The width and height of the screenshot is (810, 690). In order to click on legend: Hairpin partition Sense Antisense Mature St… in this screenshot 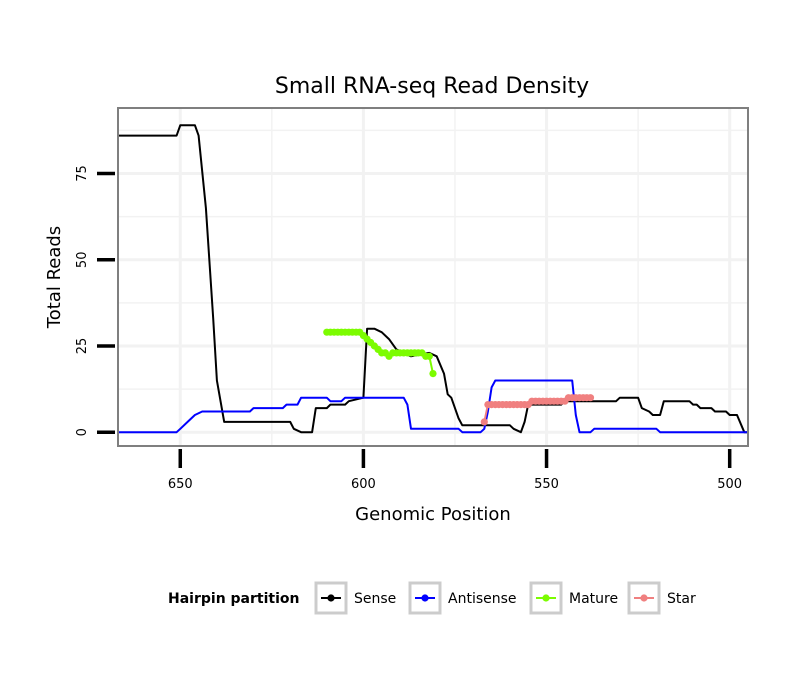, I will do `click(432, 598)`.